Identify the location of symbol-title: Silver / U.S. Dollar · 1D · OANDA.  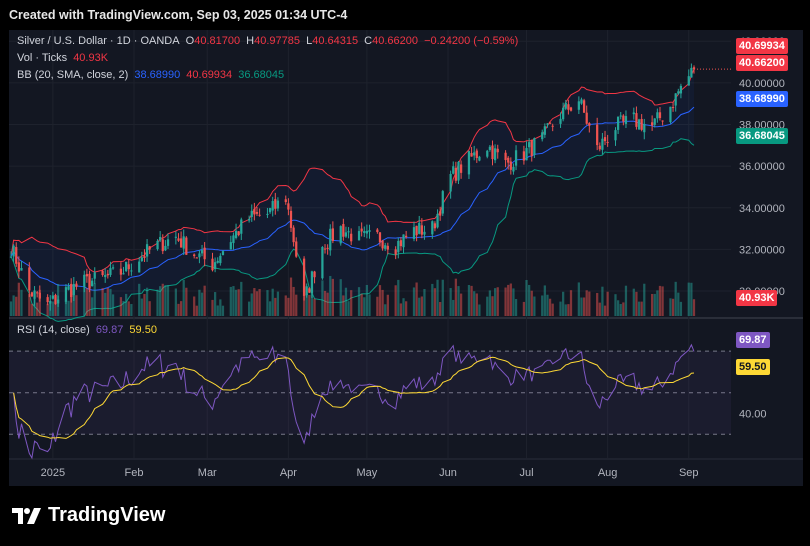
(98, 41).